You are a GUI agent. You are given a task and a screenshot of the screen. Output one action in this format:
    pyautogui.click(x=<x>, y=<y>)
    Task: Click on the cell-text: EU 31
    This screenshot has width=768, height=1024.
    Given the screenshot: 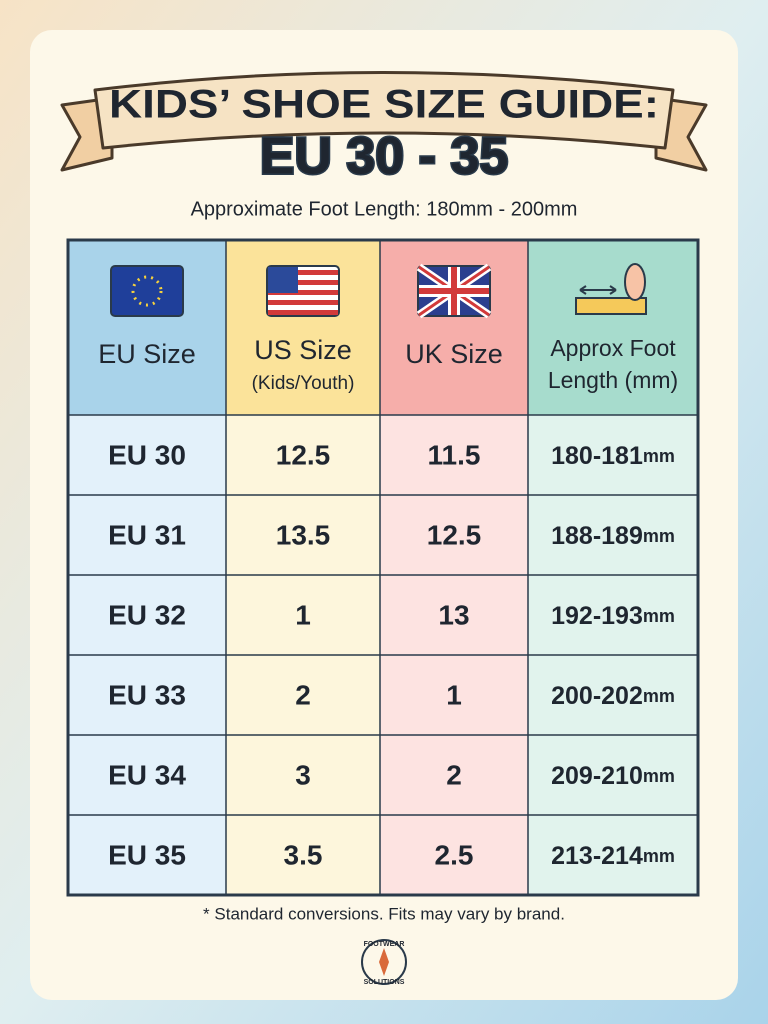 What is the action you would take?
    pyautogui.click(x=147, y=534)
    